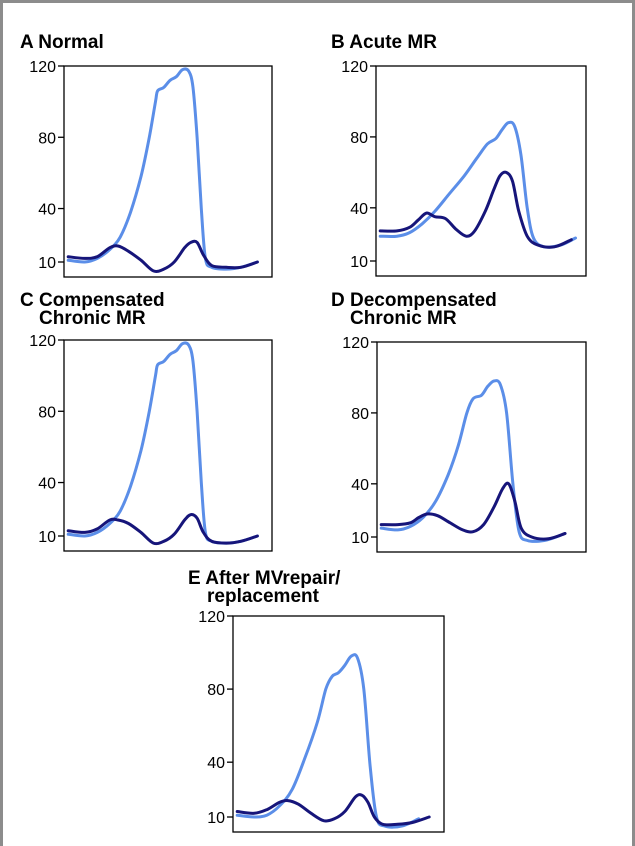 The width and height of the screenshot is (635, 846). I want to click on panel-b-title-line: B Acute MR, so click(384, 42).